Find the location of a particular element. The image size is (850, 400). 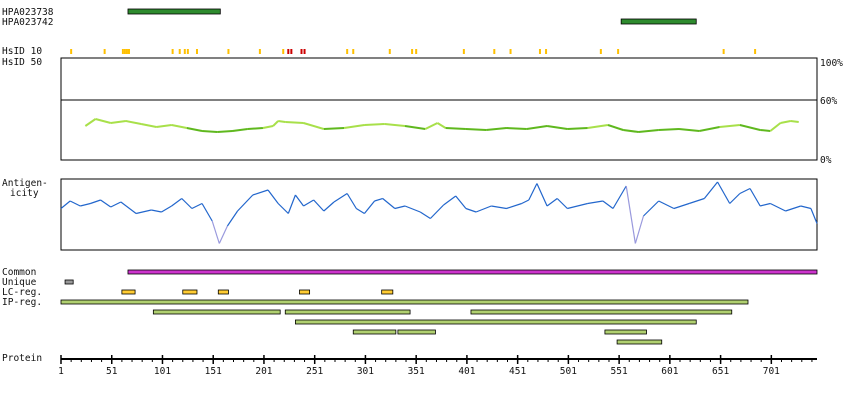

tick-label: 351 is located at coordinates (416, 371).